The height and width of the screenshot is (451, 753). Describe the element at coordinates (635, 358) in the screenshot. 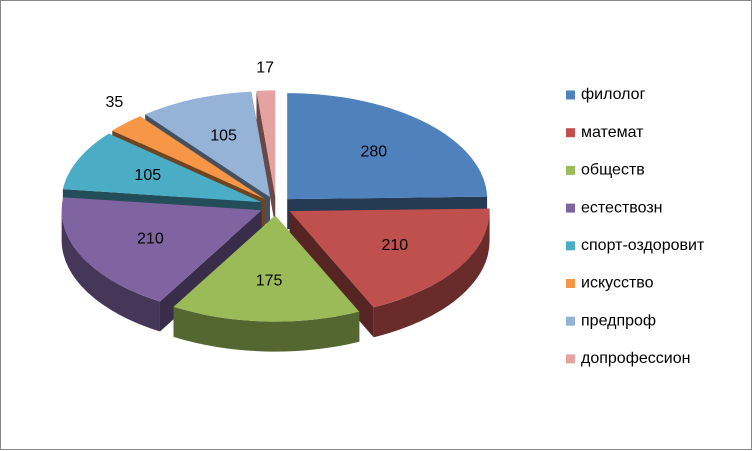

I see `legend-label: допрофессион` at that location.